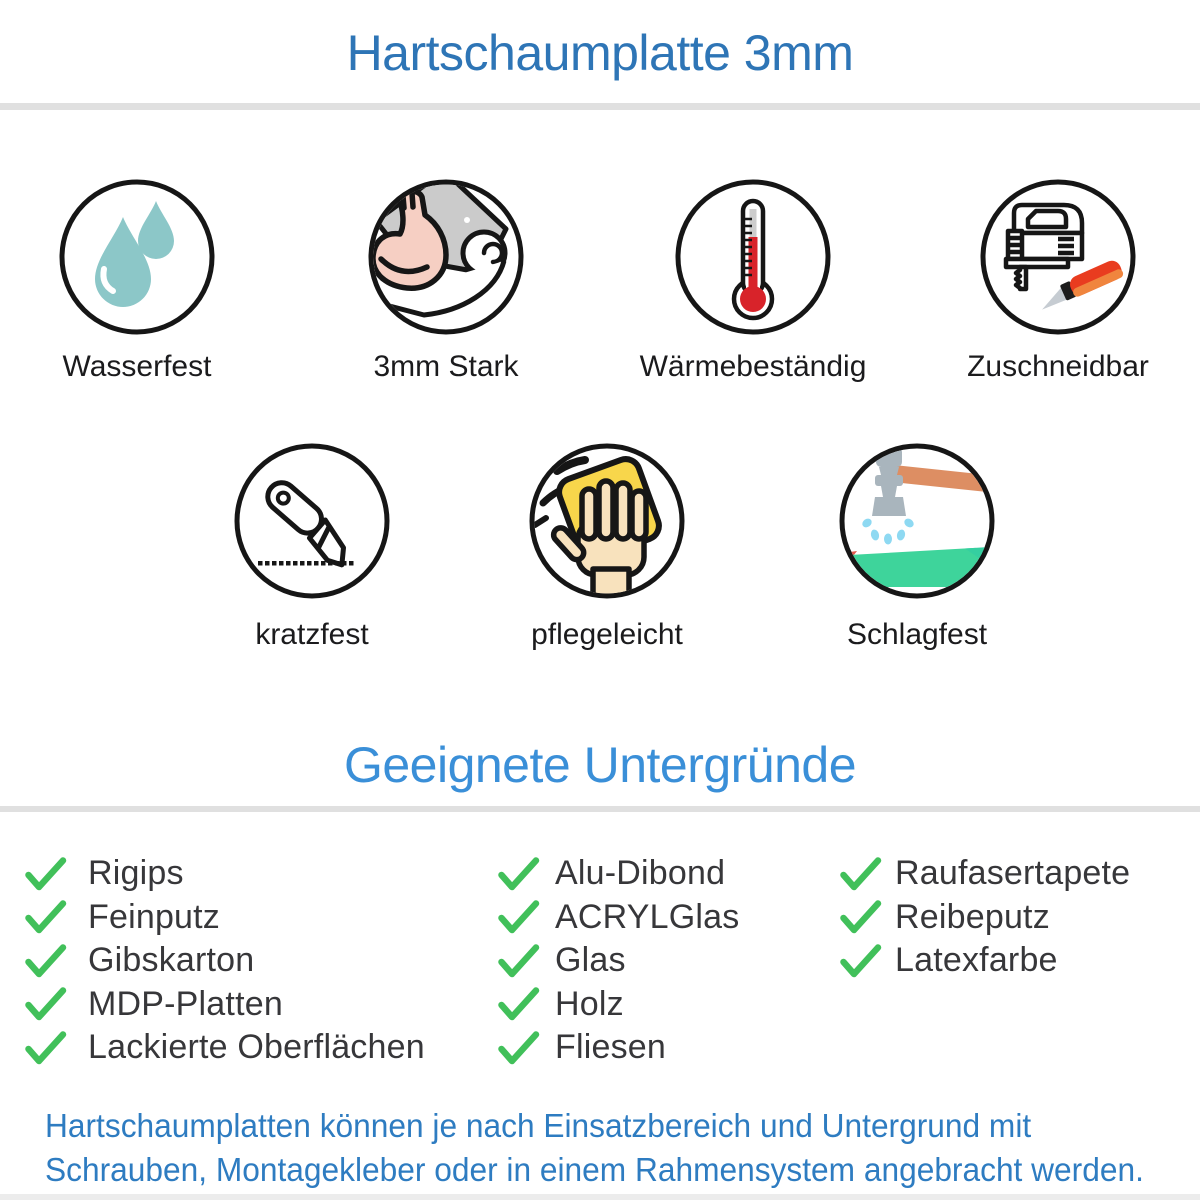 The height and width of the screenshot is (1200, 1200). I want to click on list-item: Reibeputz, so click(985, 918).